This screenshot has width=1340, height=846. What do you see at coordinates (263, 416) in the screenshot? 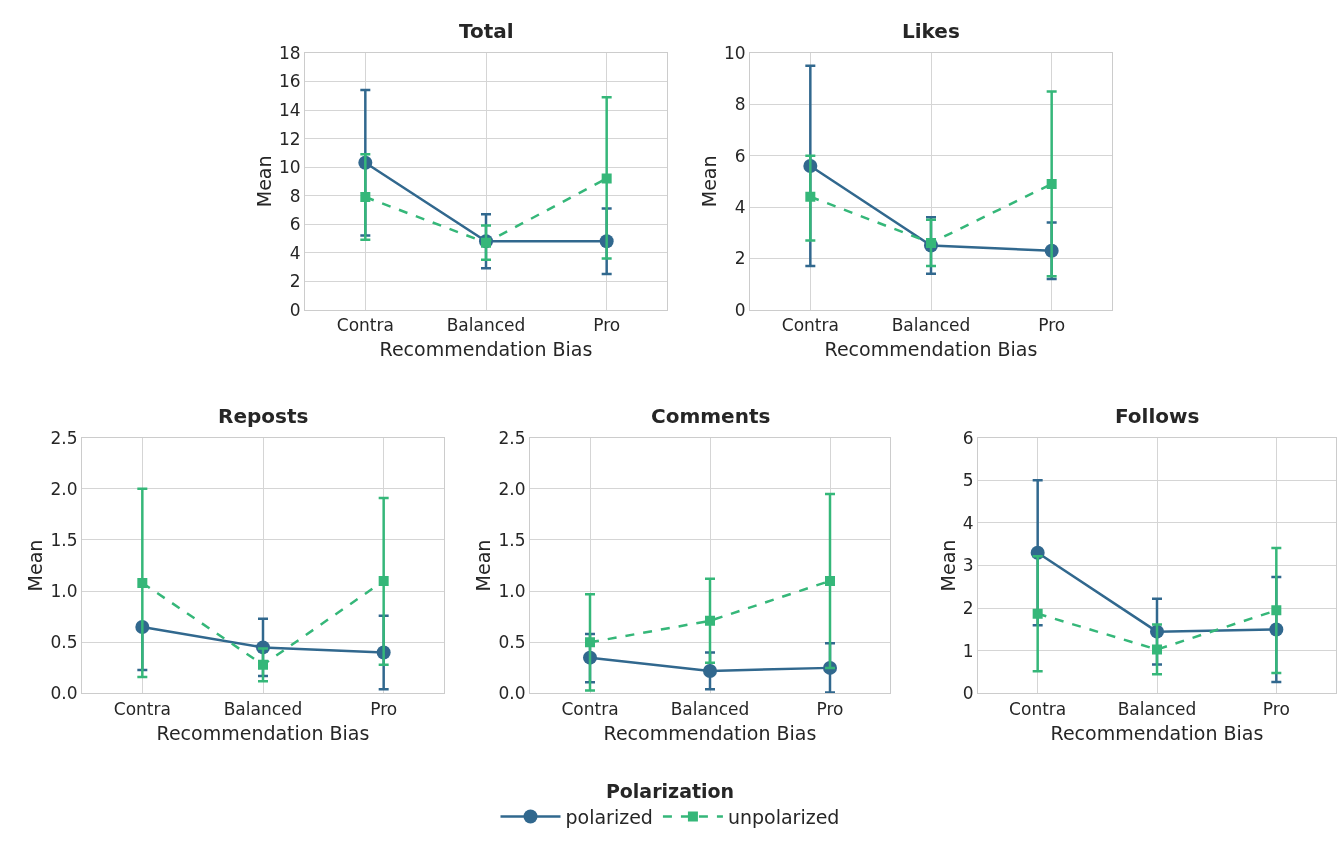
I see `chart-title: Reposts` at bounding box center [263, 416].